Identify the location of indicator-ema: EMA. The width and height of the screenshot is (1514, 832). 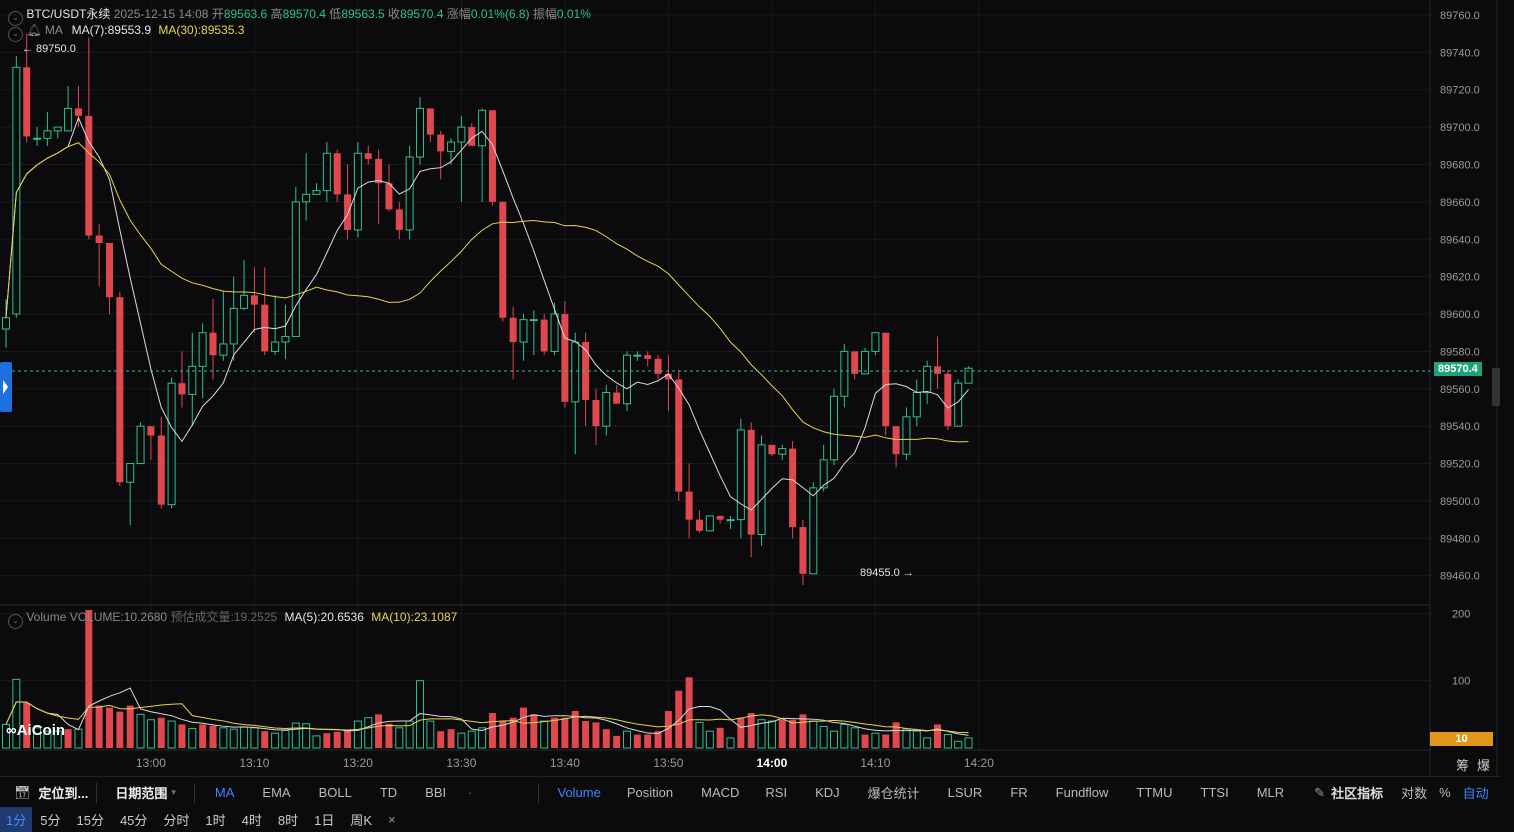
(276, 792).